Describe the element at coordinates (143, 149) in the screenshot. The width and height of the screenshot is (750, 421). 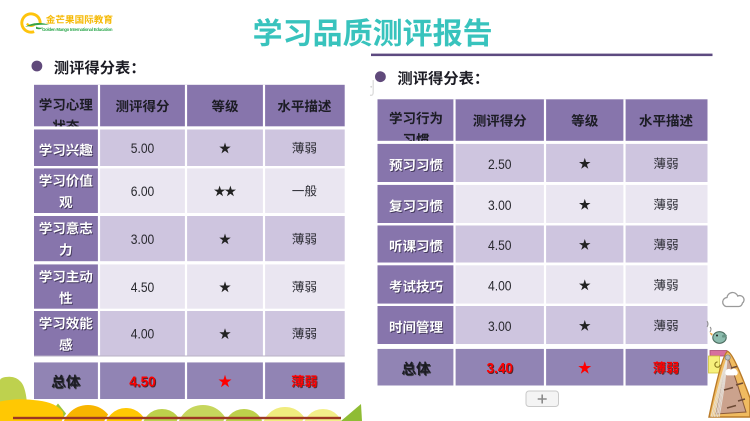
I see `svg-text: 5.00` at that location.